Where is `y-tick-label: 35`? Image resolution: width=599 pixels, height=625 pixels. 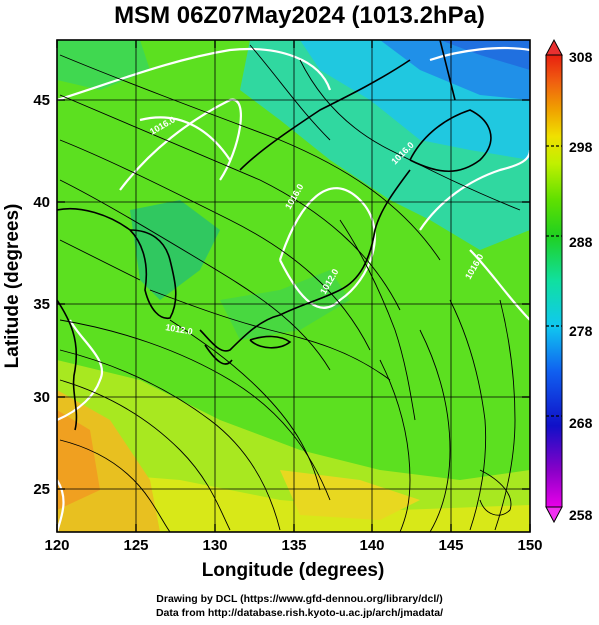
y-tick-label: 35 is located at coordinates (41, 304).